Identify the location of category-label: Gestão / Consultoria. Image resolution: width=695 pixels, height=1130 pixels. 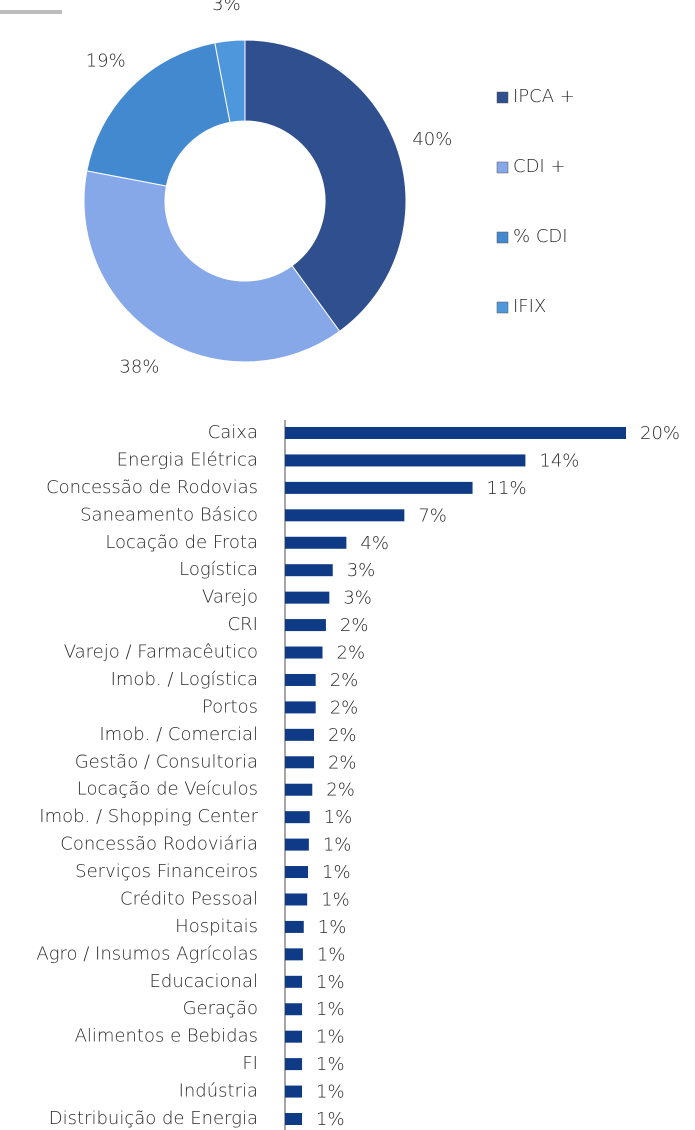
(166, 761).